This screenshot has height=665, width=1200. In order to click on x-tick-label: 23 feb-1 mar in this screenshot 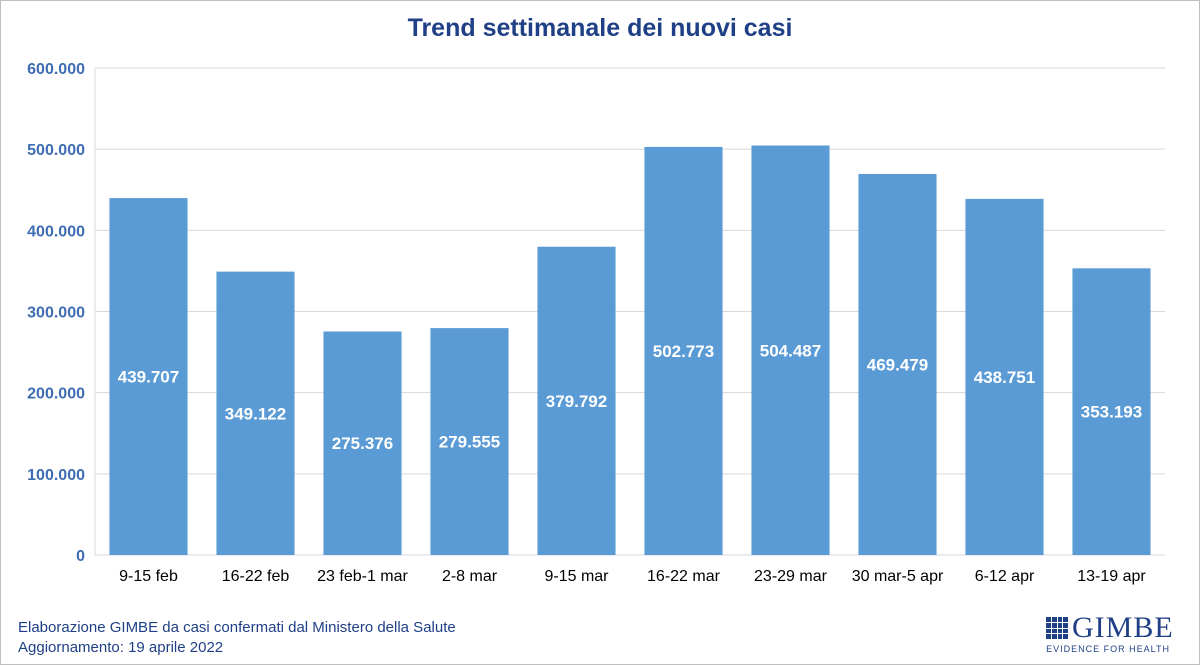, I will do `click(362, 576)`.